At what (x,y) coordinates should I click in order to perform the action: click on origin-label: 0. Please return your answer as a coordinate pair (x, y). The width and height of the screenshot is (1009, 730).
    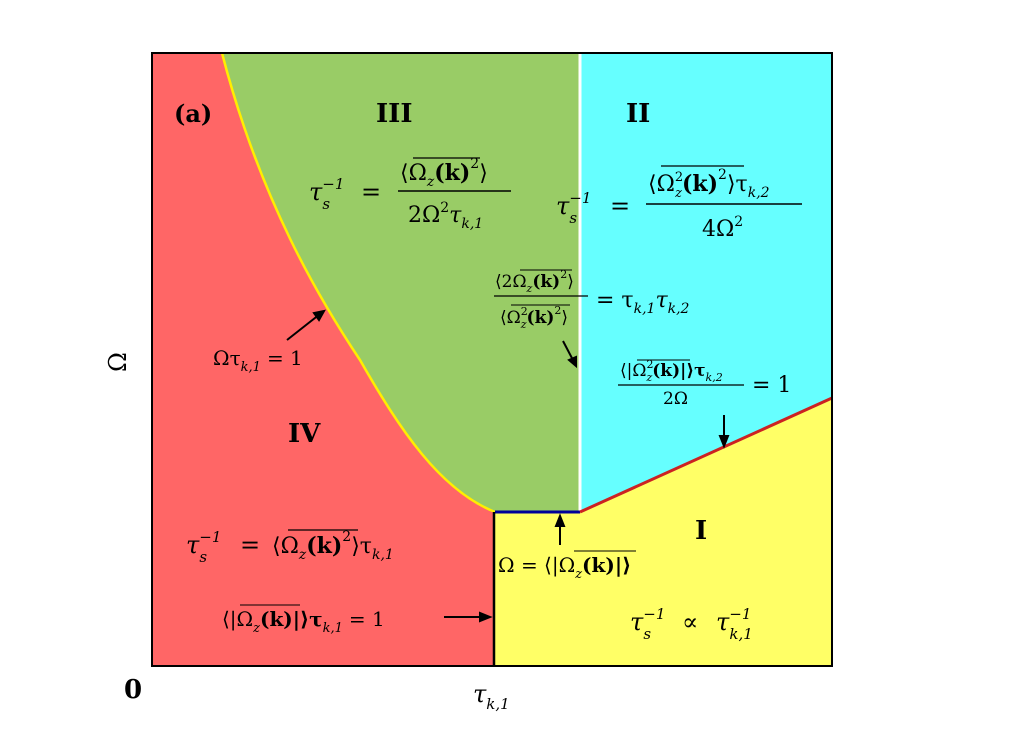
    Looking at the image, I should click on (133, 690).